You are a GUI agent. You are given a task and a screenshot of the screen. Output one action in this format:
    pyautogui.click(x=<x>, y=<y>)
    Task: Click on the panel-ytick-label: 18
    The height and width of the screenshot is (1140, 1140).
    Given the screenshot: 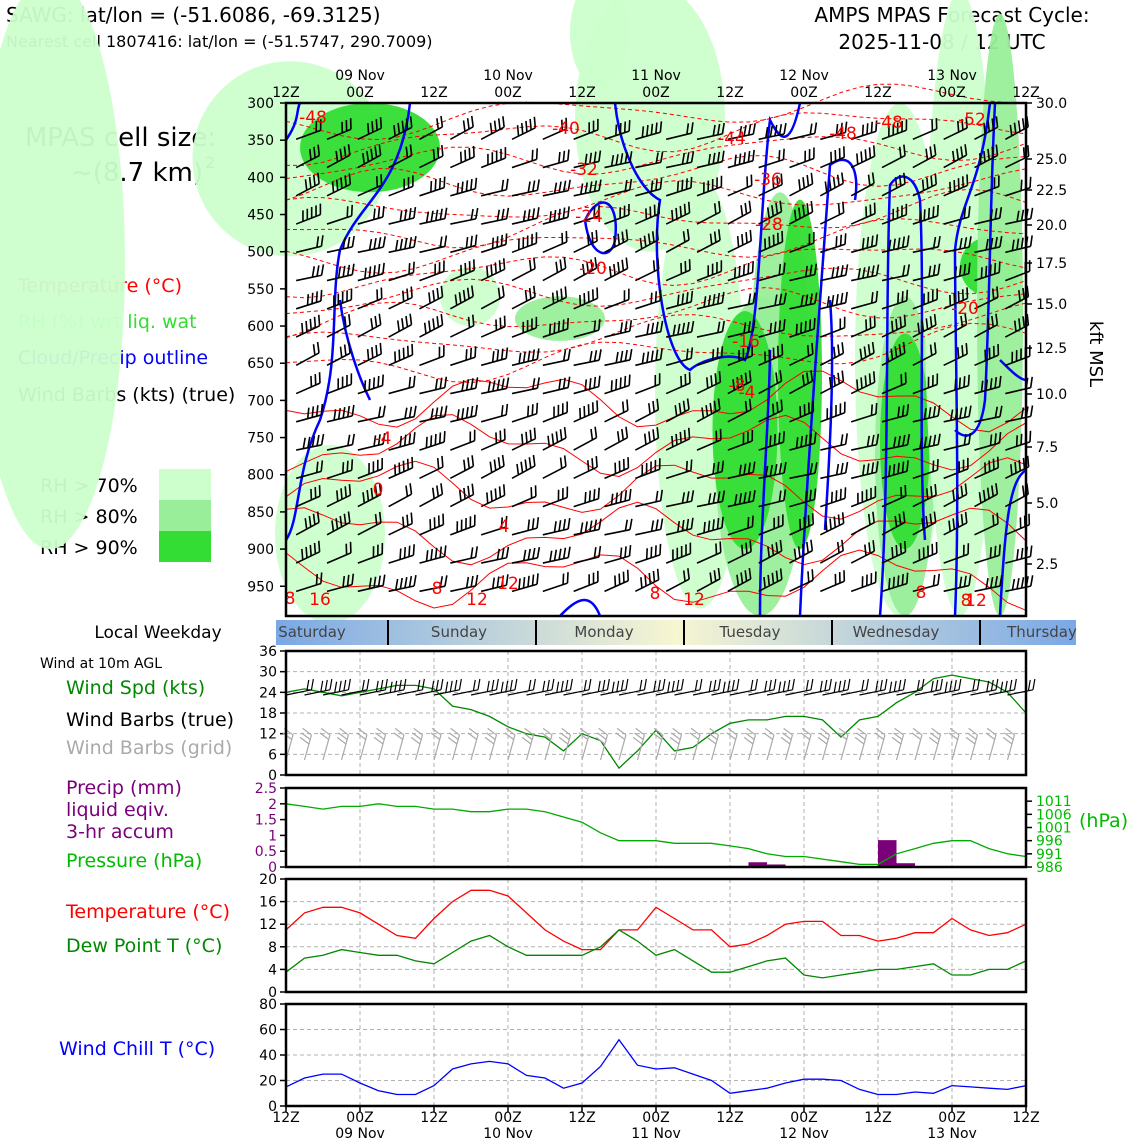 What is the action you would take?
    pyautogui.click(x=268, y=714)
    